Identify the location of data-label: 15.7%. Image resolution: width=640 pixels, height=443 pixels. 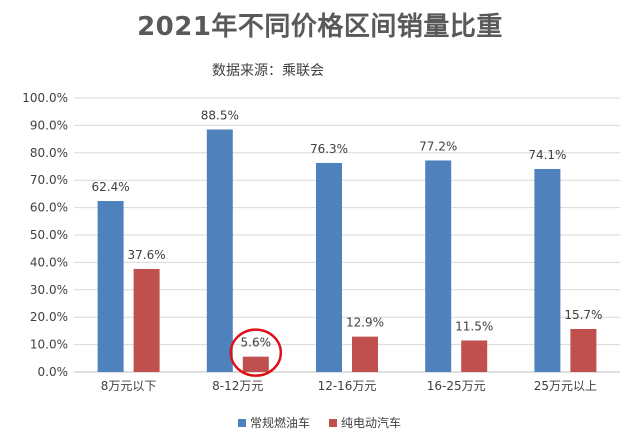
(583, 315).